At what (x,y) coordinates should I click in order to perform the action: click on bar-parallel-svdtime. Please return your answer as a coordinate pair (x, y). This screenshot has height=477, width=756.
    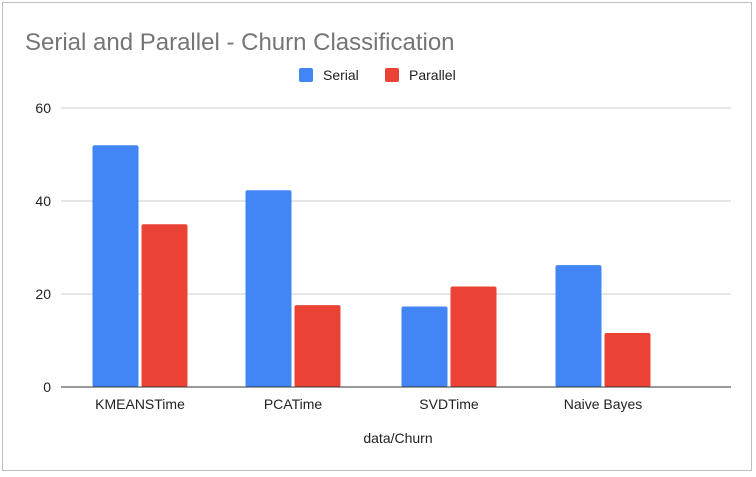
    Looking at the image, I should click on (473, 336).